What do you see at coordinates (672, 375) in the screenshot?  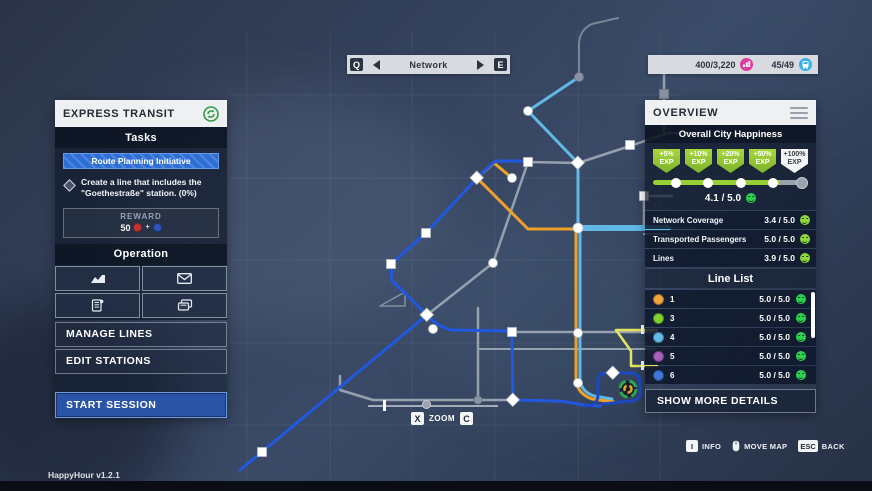 I see `line-number: 6` at bounding box center [672, 375].